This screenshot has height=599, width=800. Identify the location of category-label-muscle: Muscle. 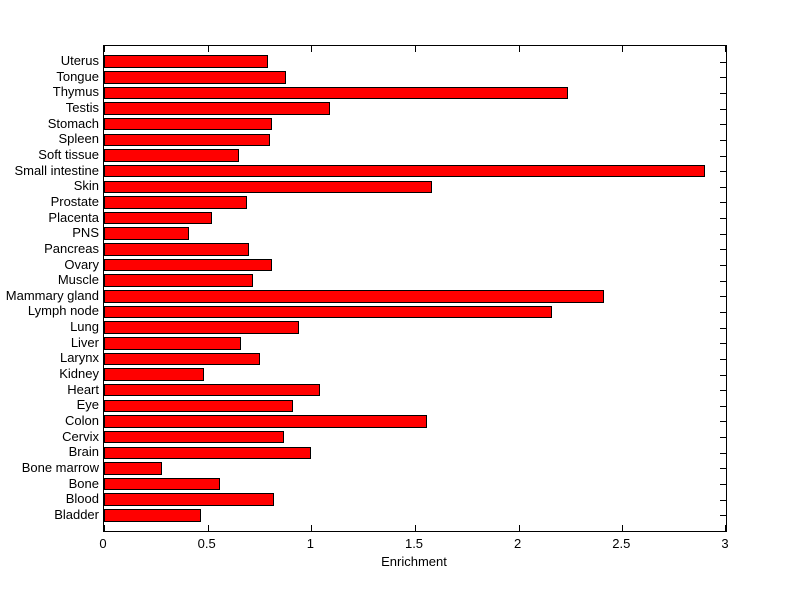
(78, 280).